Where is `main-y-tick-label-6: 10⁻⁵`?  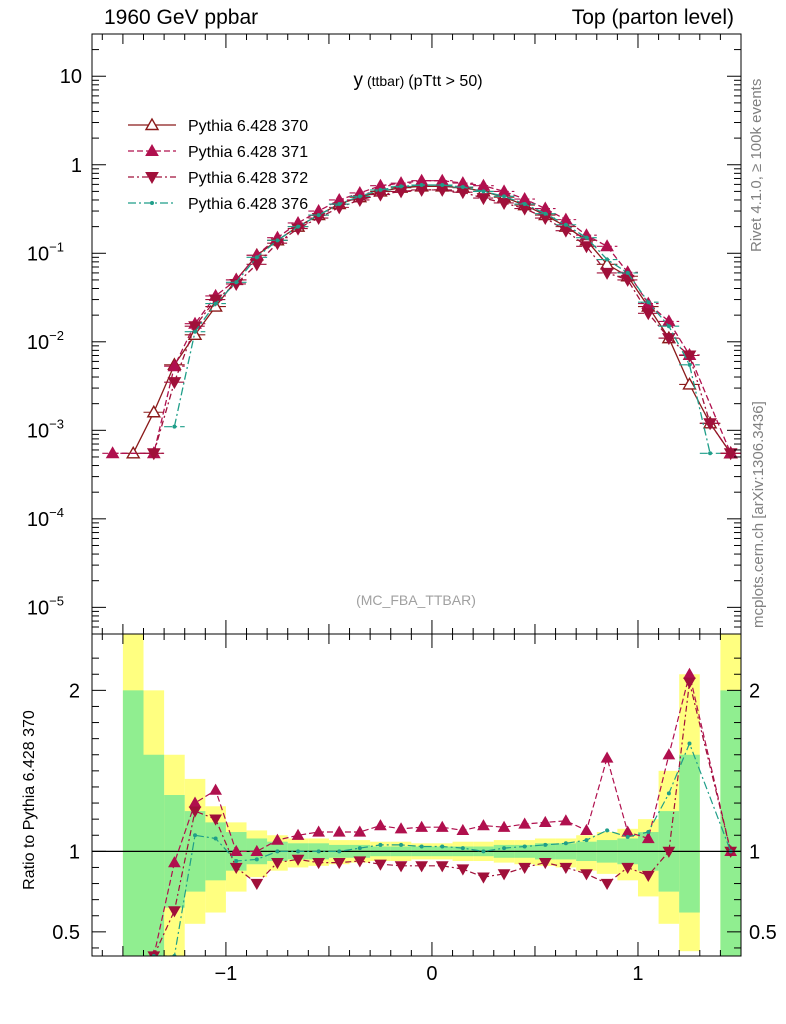 main-y-tick-label-6: 10⁻⁵ is located at coordinates (45, 606).